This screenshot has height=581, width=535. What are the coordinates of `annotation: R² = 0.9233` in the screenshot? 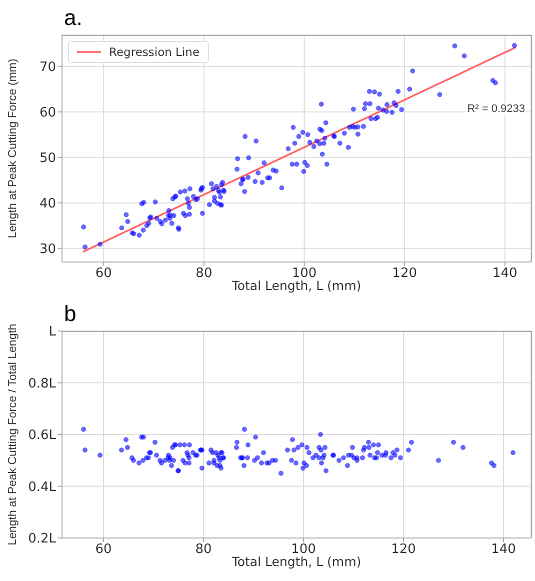 It's located at (496, 109).